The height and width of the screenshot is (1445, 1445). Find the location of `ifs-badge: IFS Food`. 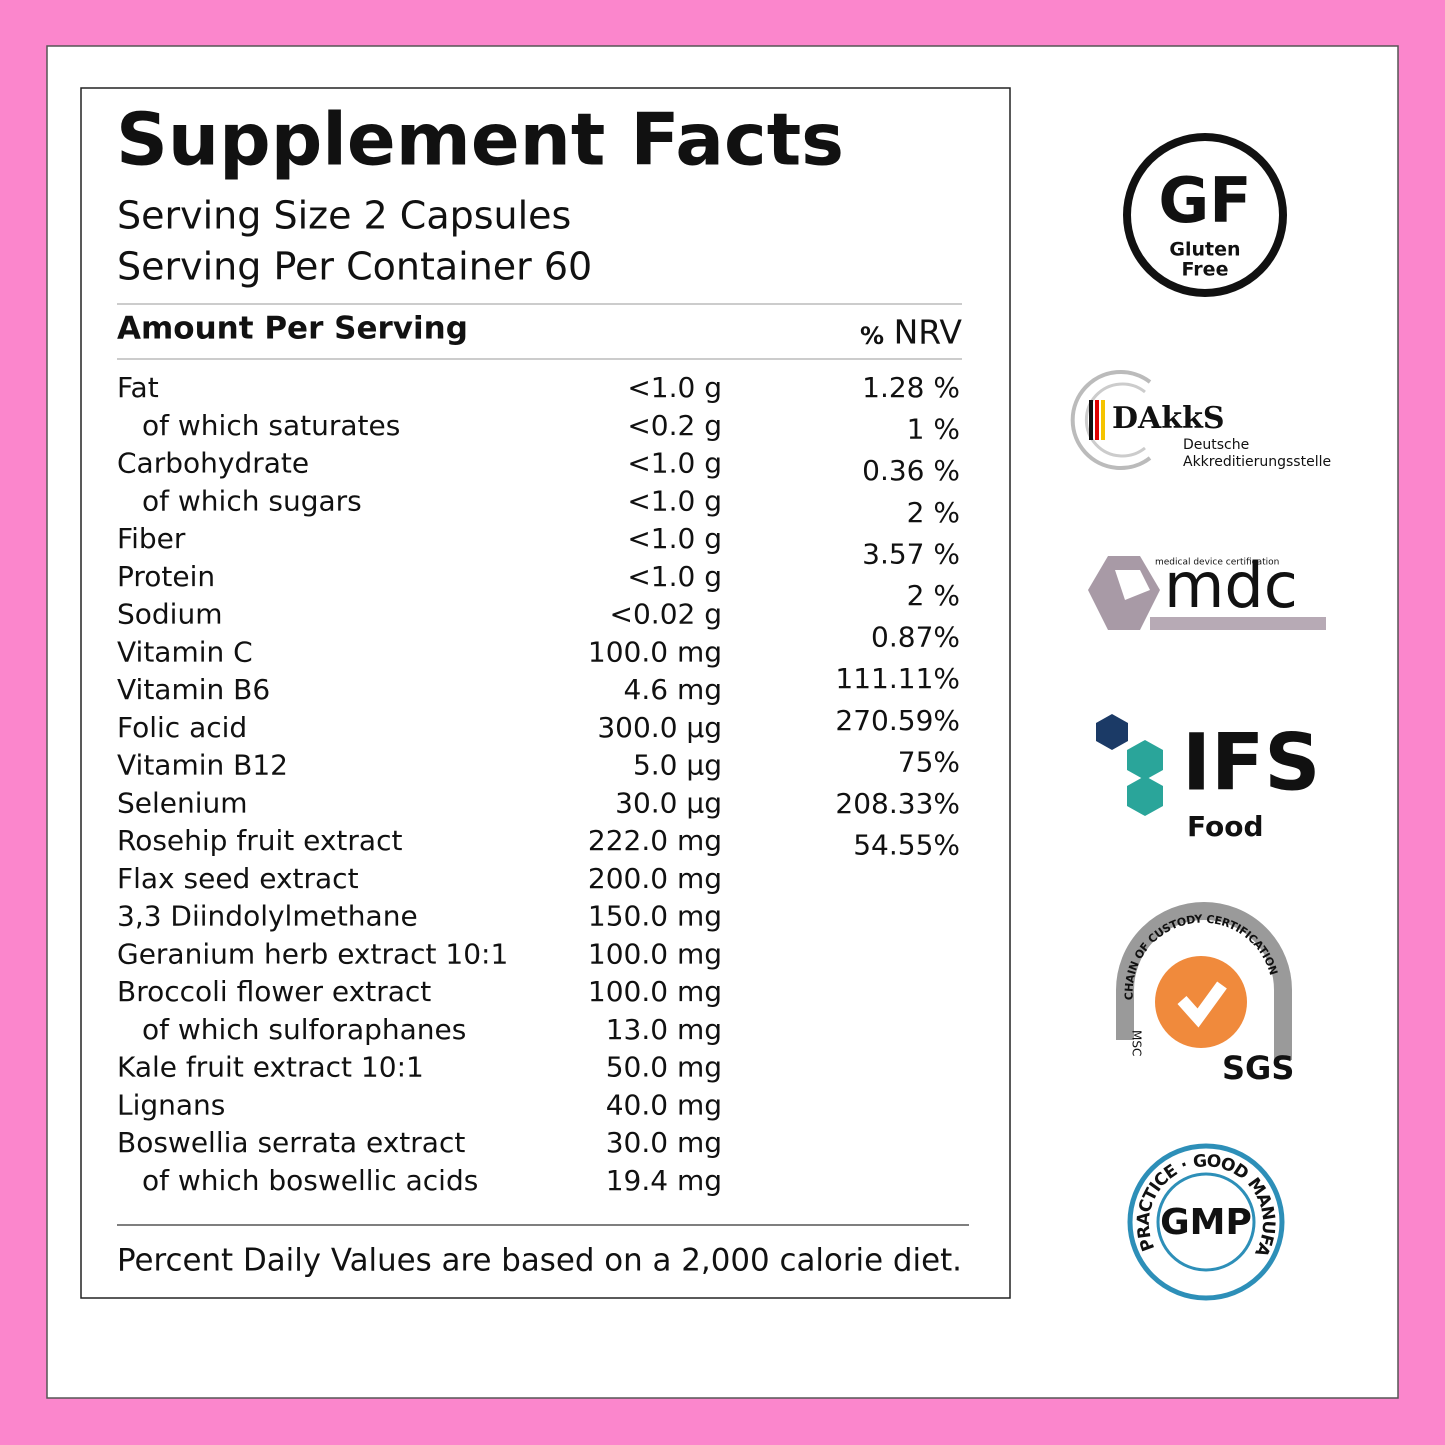

ifs-badge: IFS Food is located at coordinates (1208, 778).